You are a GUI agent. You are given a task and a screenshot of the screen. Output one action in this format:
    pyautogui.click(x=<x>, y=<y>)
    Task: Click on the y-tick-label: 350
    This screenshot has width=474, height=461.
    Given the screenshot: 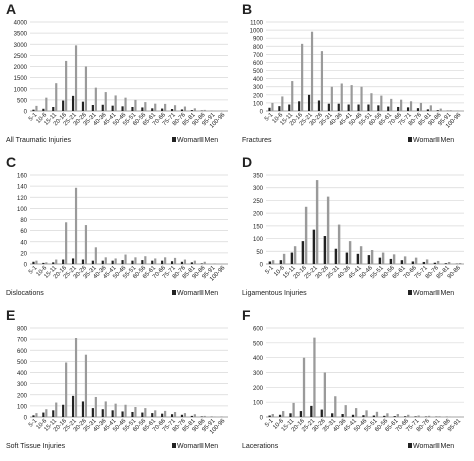 What is the action you would take?
    pyautogui.click(x=258, y=177)
    